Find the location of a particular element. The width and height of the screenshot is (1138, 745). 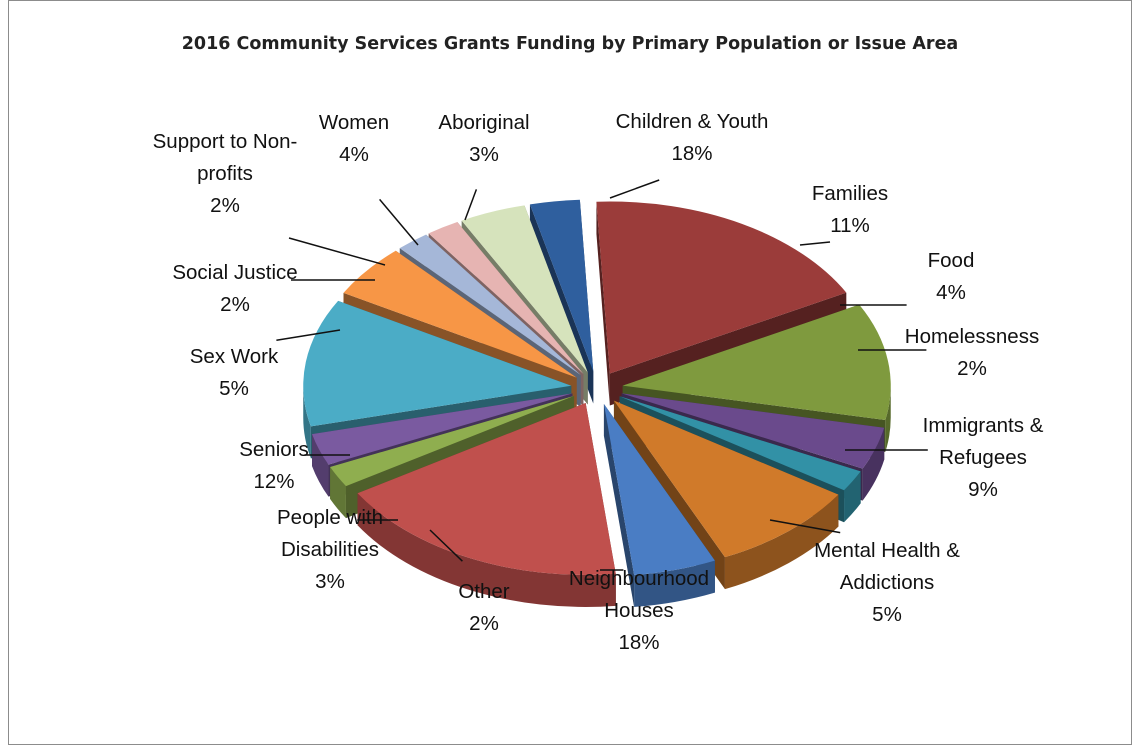

slice-percent-label: 11% is located at coordinates (850, 225).